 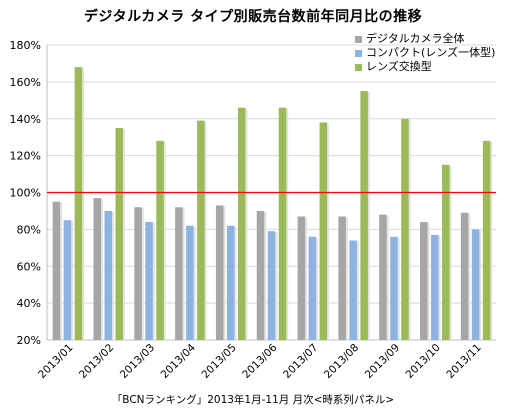 I want to click on legend-swatch-compact, so click(x=358, y=53).